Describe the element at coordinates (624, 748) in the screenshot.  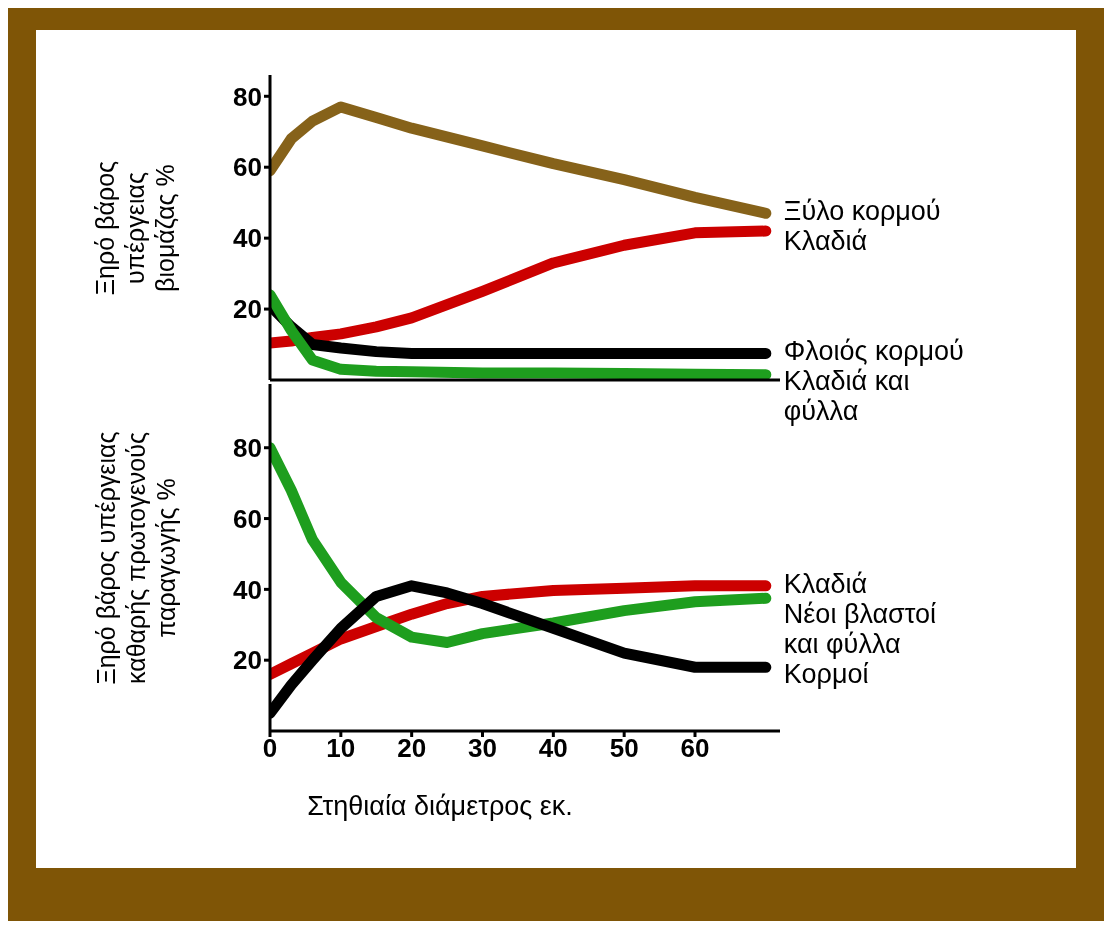
I see `x-tick-label: 50` at that location.